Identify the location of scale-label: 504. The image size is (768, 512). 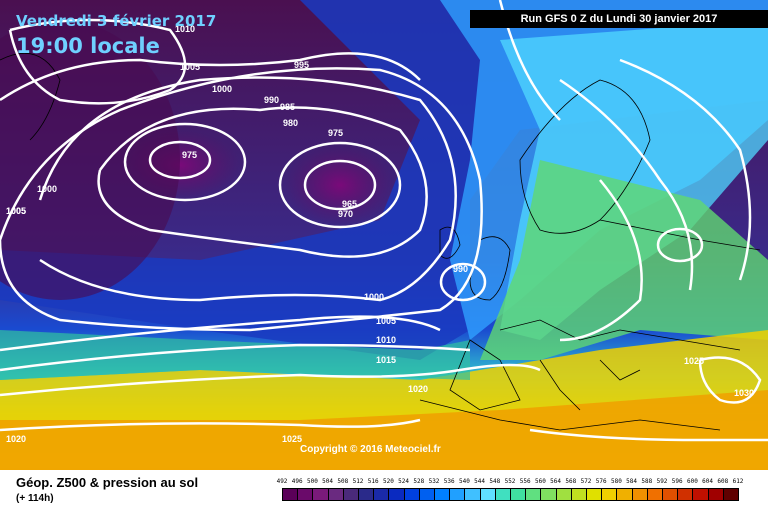
(328, 481).